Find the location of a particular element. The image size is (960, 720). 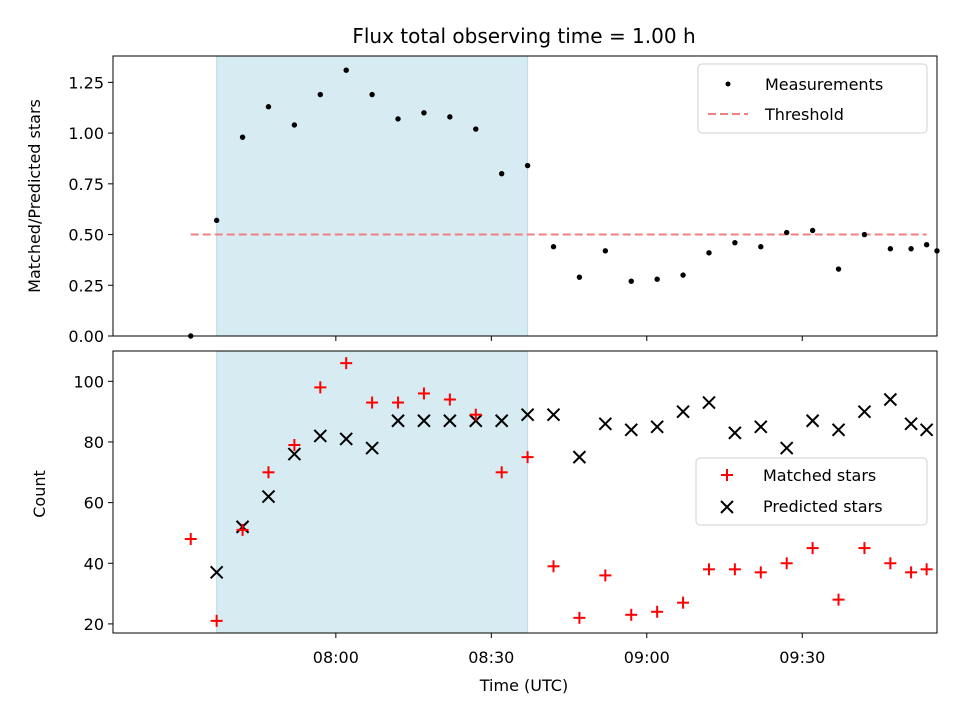

figure-title: Flux total observing time = 1.00 h is located at coordinates (523, 36).